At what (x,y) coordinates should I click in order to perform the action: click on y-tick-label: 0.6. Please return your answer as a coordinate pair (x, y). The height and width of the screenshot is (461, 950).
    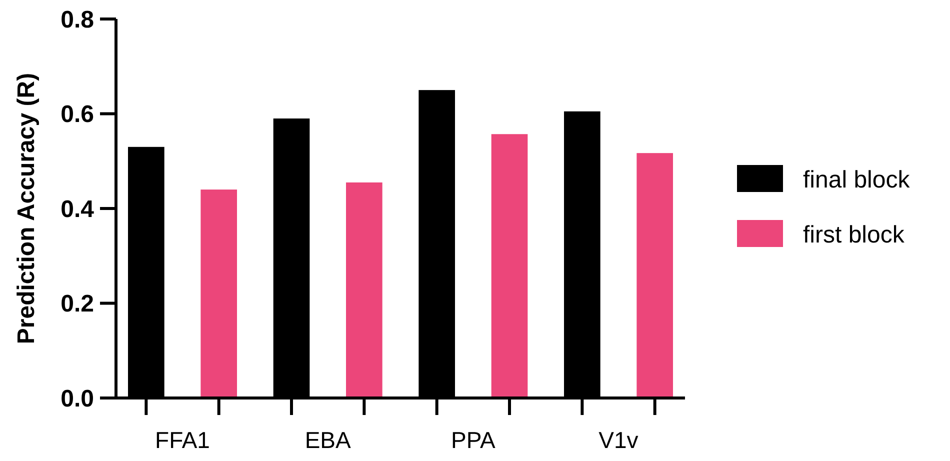
    Looking at the image, I should click on (77, 114).